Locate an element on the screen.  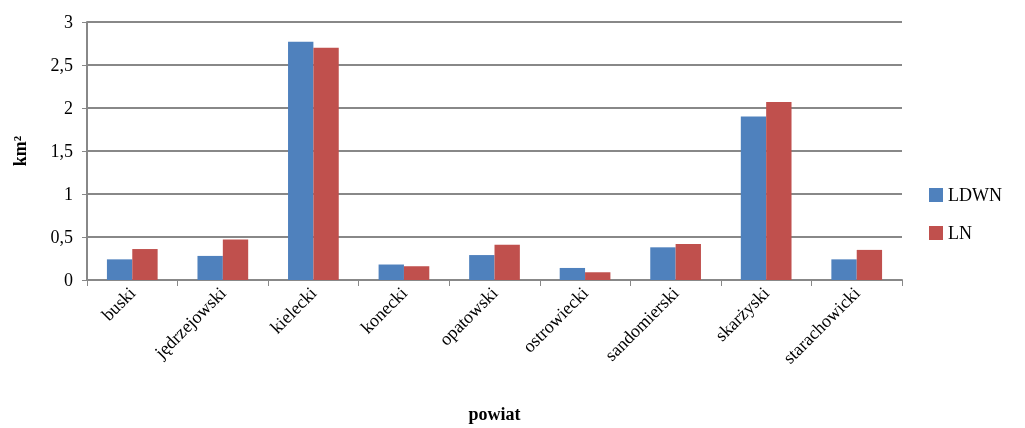
y-tick-label: 0 is located at coordinates (68, 280).